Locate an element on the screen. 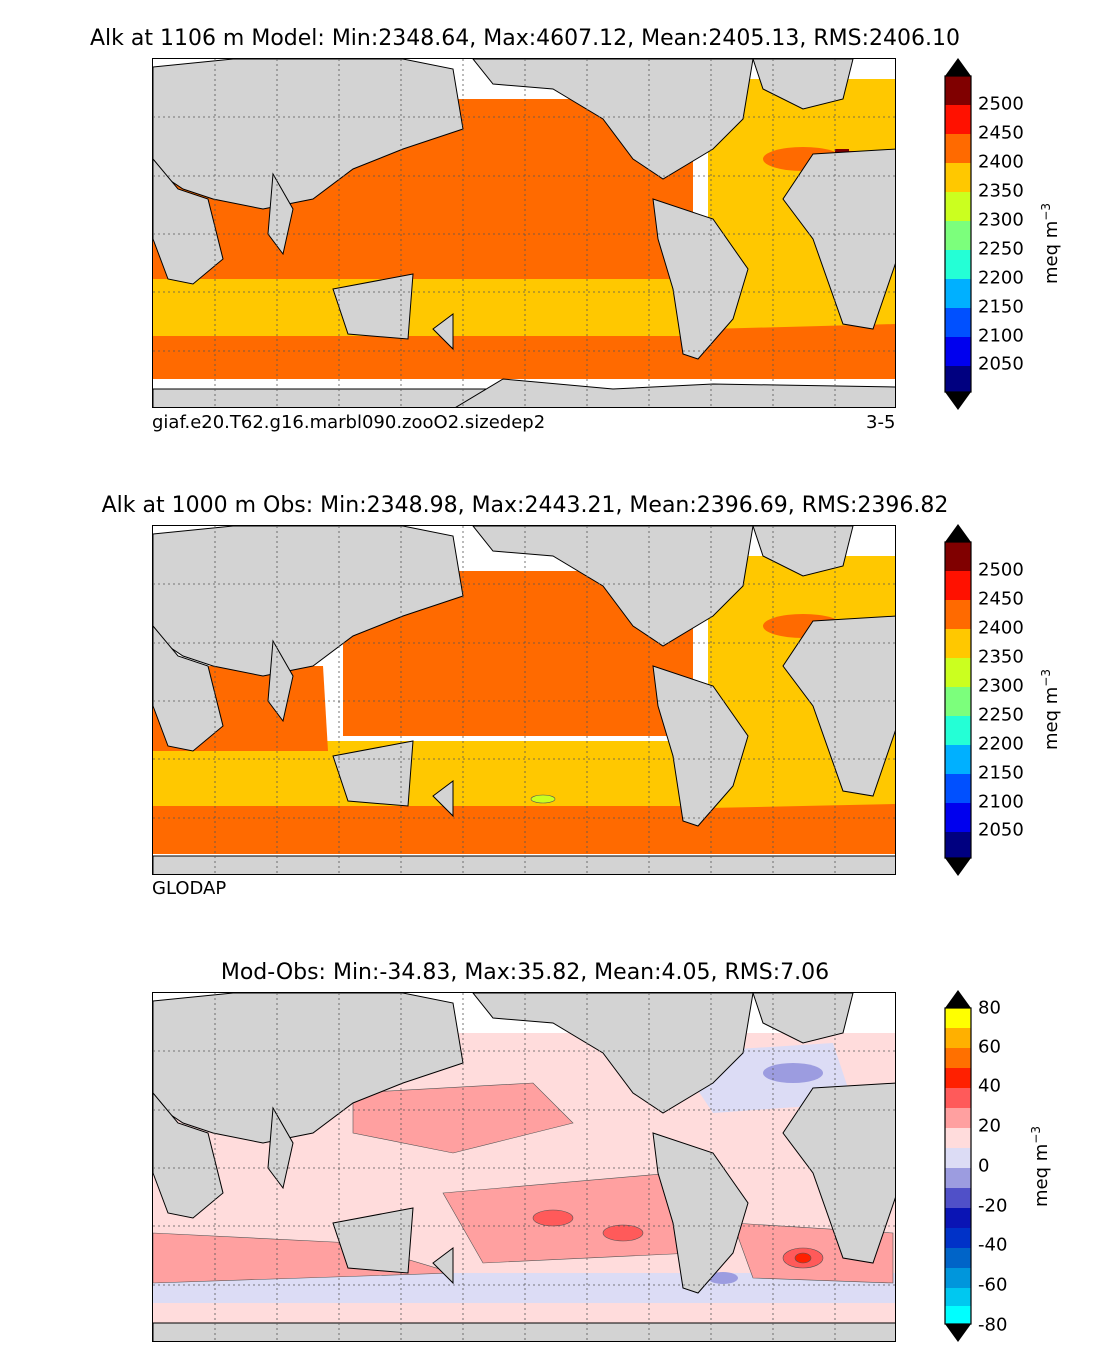 The image size is (1097, 1372). panel1-cb-tick: 2200 is located at coordinates (1001, 278).